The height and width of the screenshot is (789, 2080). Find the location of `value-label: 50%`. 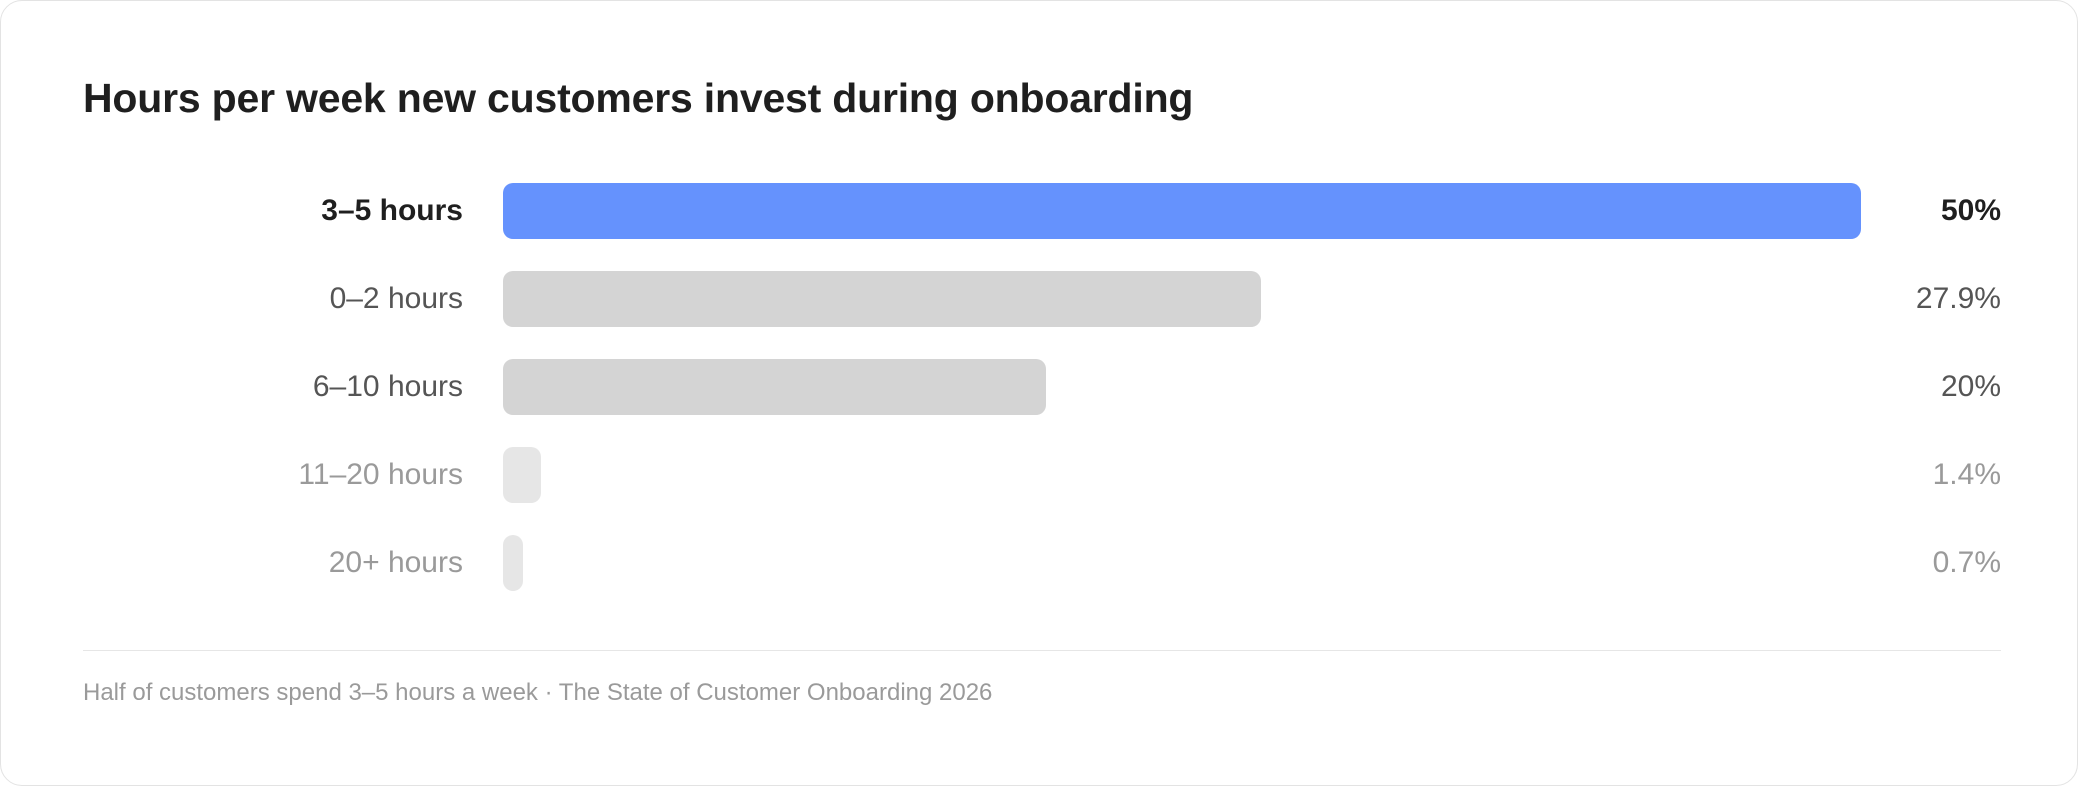

value-label: 50% is located at coordinates (1970, 210).